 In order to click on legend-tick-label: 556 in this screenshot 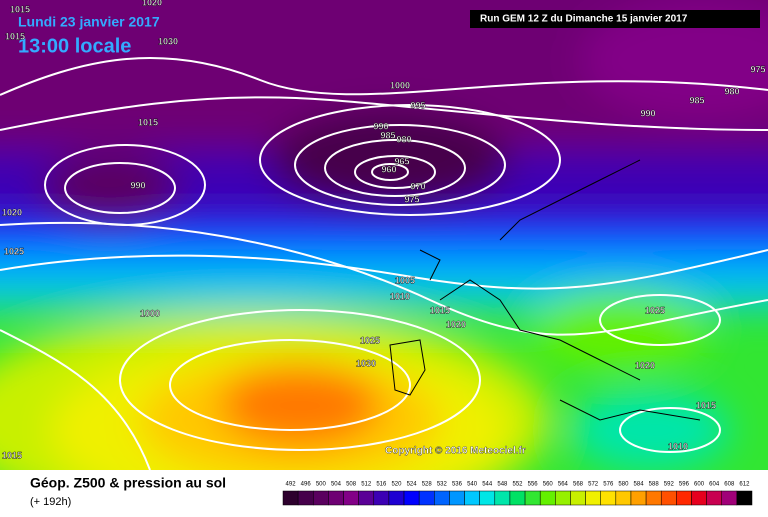, I will do `click(533, 485)`.